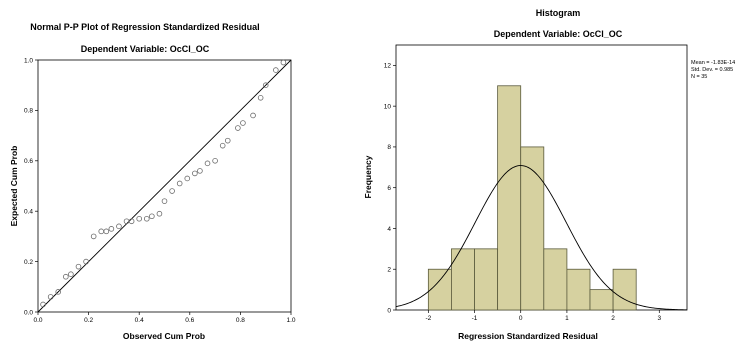 This screenshot has height=343, width=750. Describe the element at coordinates (713, 63) in the screenshot. I see `stats-mean: Mean = -1.83E-14` at that location.